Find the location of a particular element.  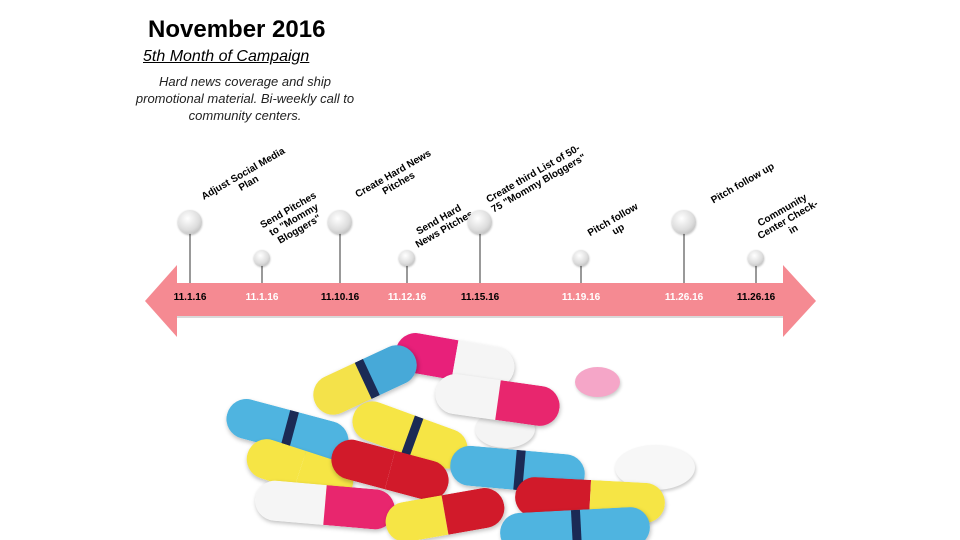

timeline-band is located at coordinates (480, 300).